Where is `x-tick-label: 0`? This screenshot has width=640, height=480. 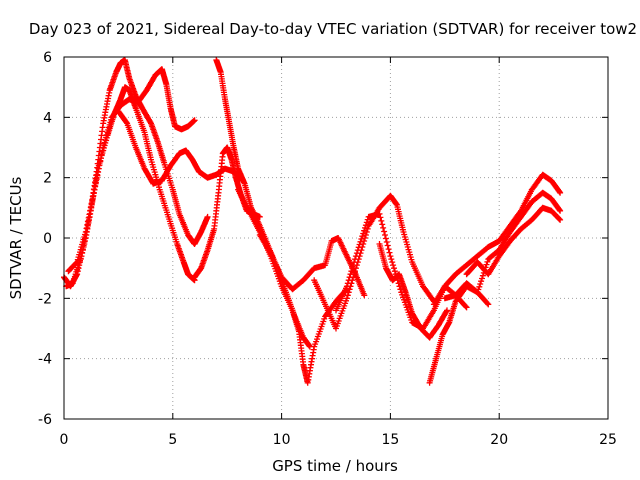 x-tick-label: 0 is located at coordinates (64, 440).